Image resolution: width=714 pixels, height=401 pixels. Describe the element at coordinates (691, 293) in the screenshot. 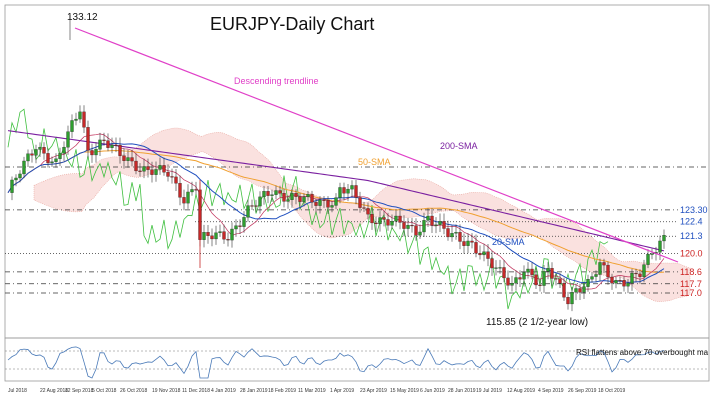

I see `level-label: 117.0` at that location.